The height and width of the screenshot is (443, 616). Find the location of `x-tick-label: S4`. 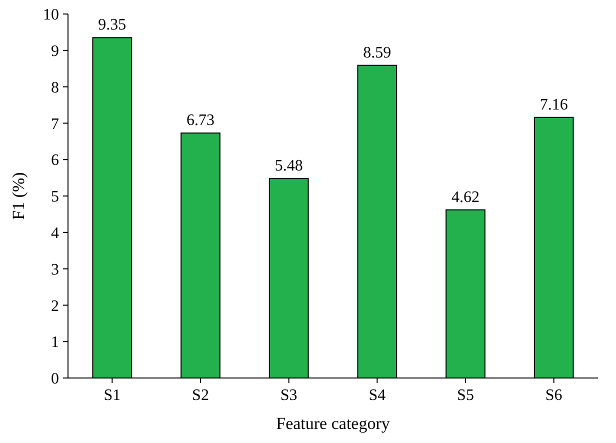

x-tick-label: S4 is located at coordinates (377, 395).